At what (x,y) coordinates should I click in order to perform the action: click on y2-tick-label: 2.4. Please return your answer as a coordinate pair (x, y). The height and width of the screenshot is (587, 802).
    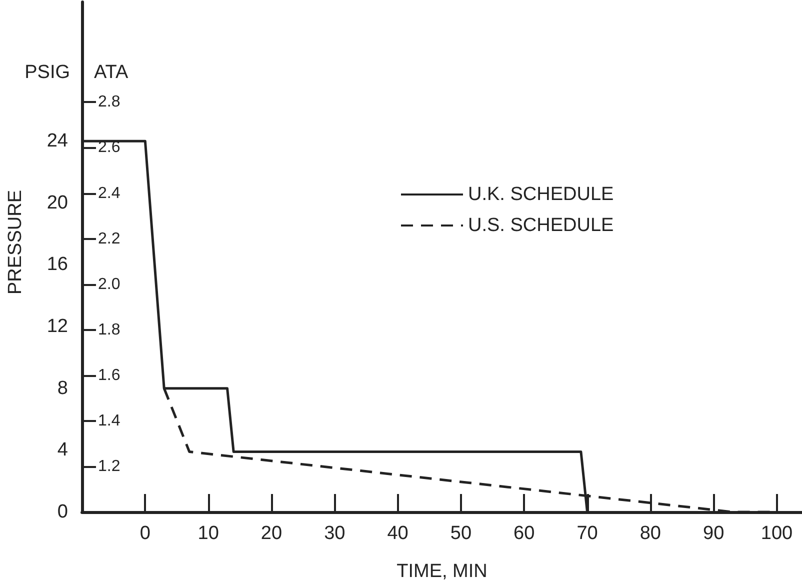
    Looking at the image, I should click on (109, 193).